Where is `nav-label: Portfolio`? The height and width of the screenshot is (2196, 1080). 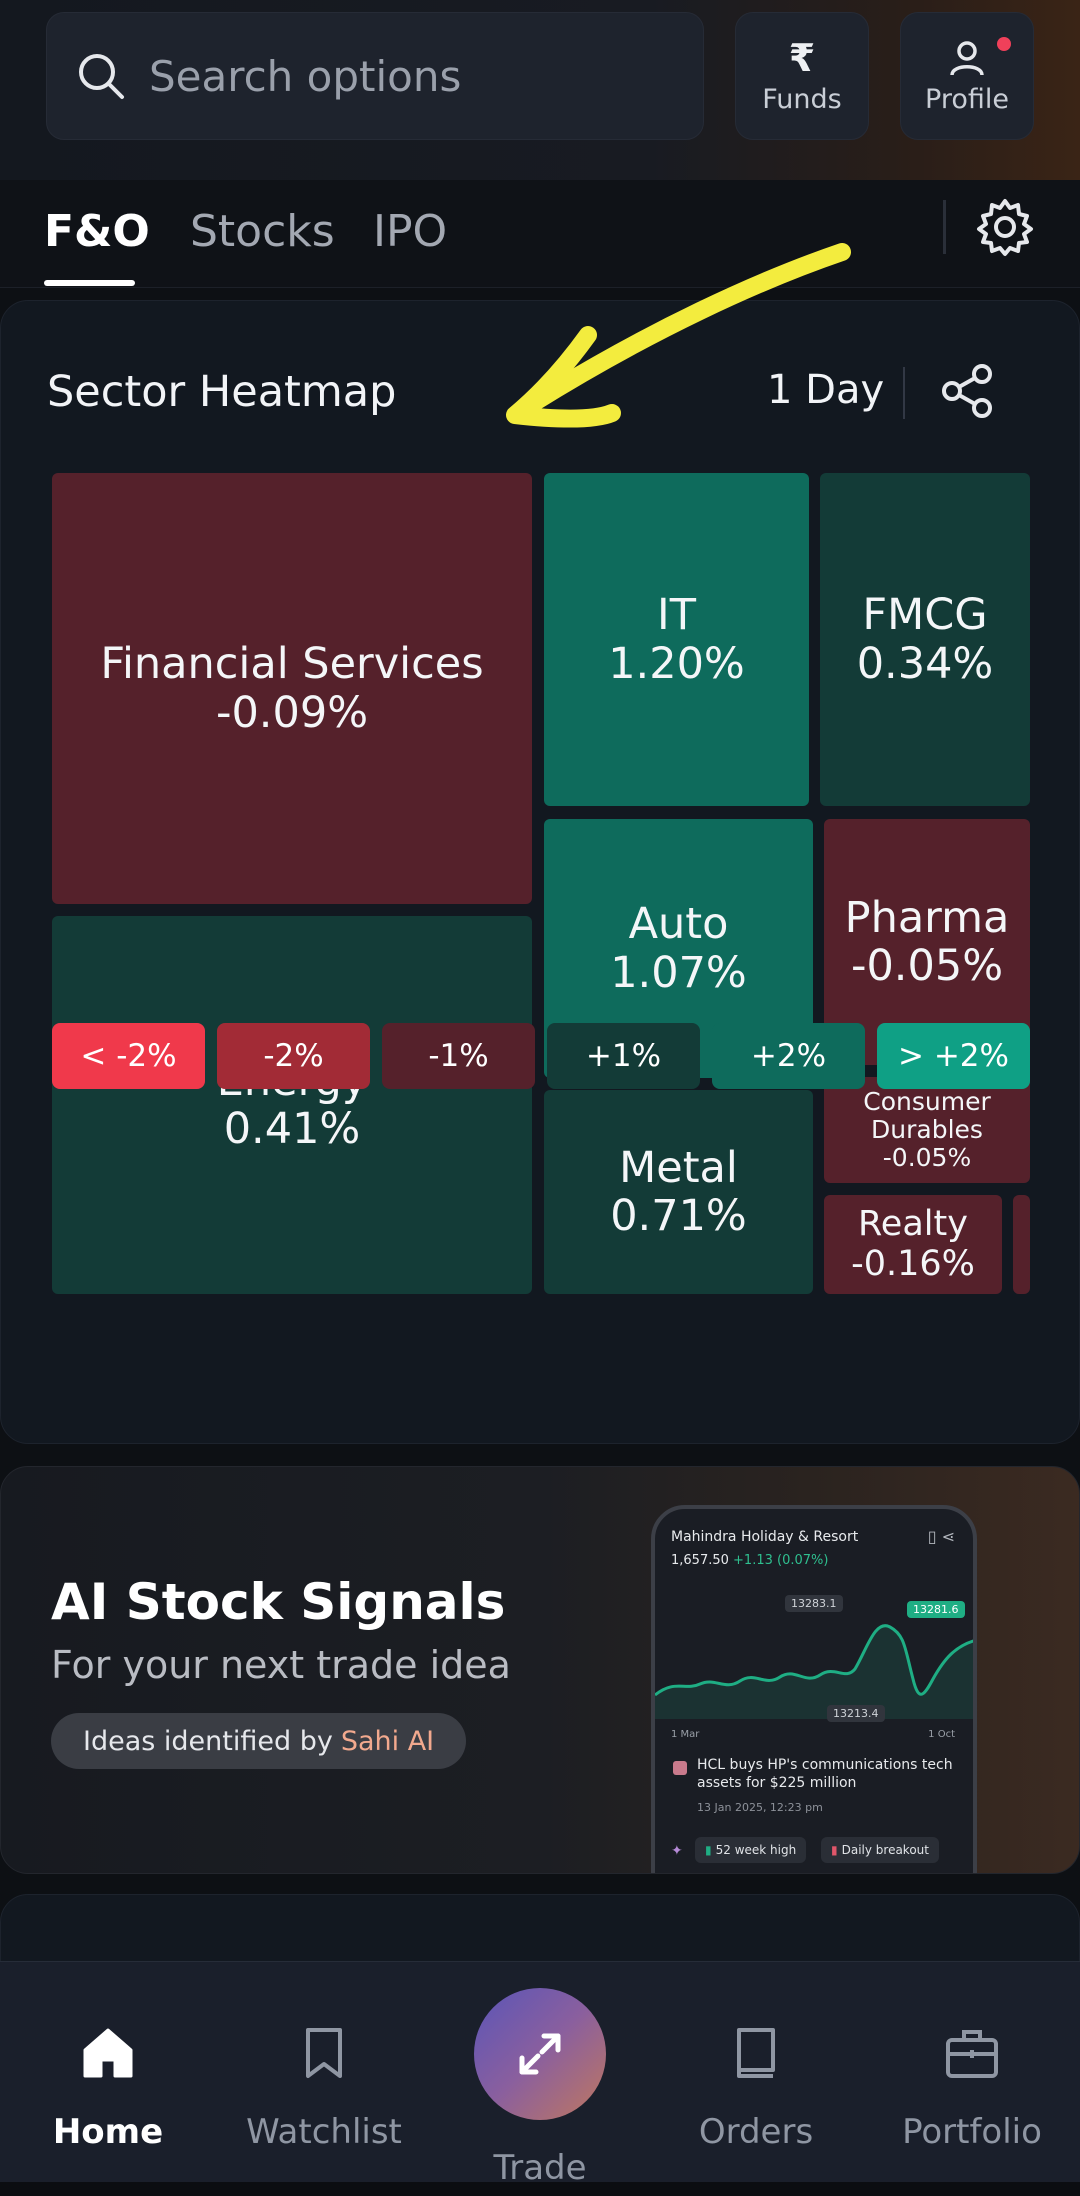 nav-label: Portfolio is located at coordinates (972, 2132).